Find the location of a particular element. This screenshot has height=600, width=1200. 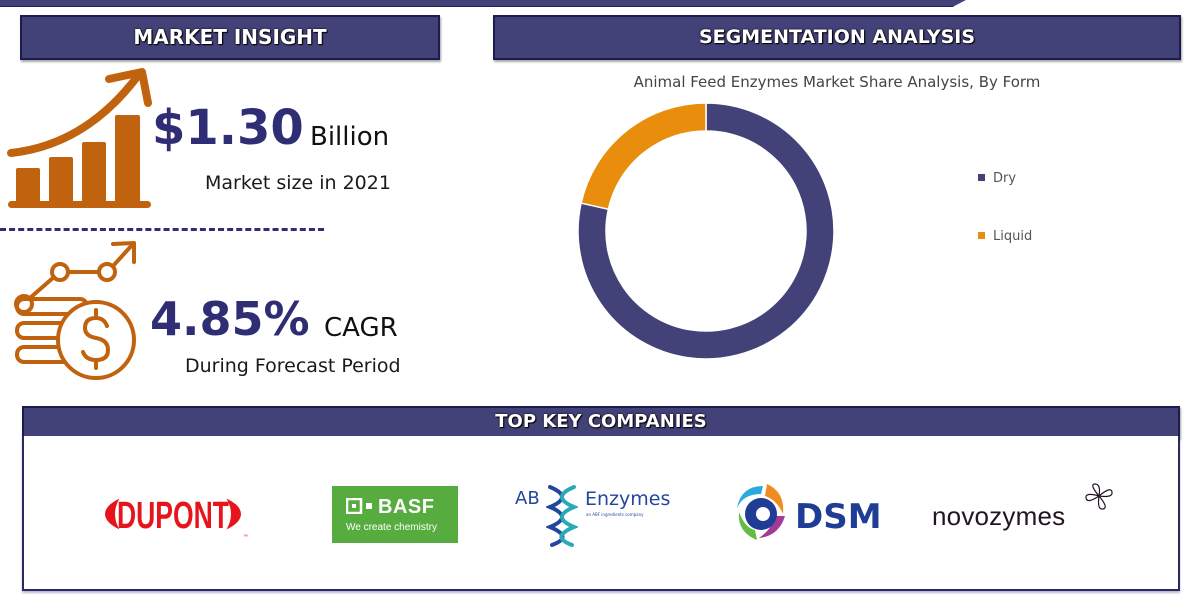

ab-enzymes-name: Enzymes is located at coordinates (628, 499).